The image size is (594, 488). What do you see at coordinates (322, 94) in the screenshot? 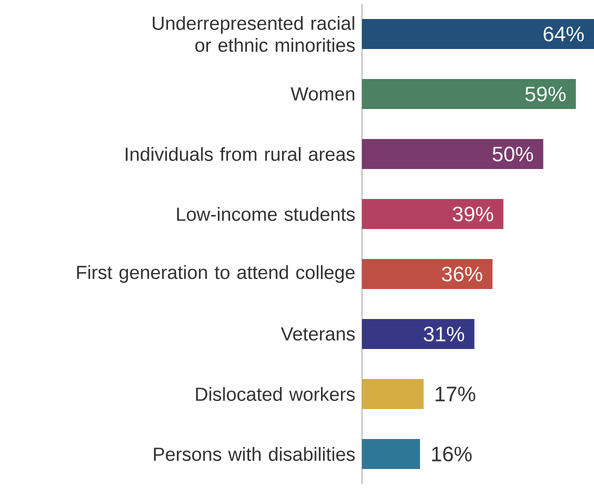
I see `y-tick-label: Women` at bounding box center [322, 94].